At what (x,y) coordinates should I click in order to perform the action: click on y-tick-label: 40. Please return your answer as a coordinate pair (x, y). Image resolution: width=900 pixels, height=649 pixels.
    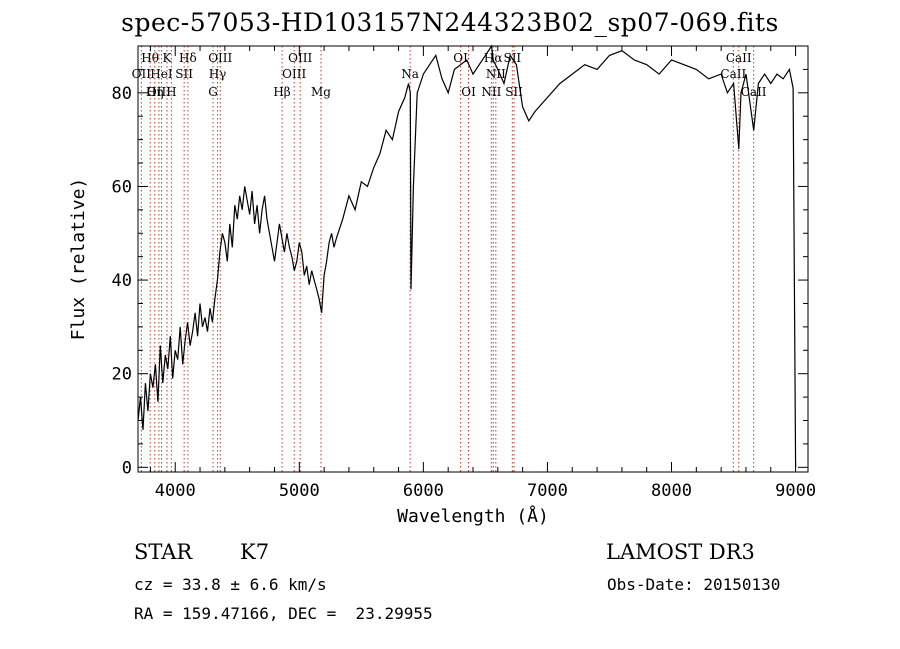
    Looking at the image, I should click on (122, 281).